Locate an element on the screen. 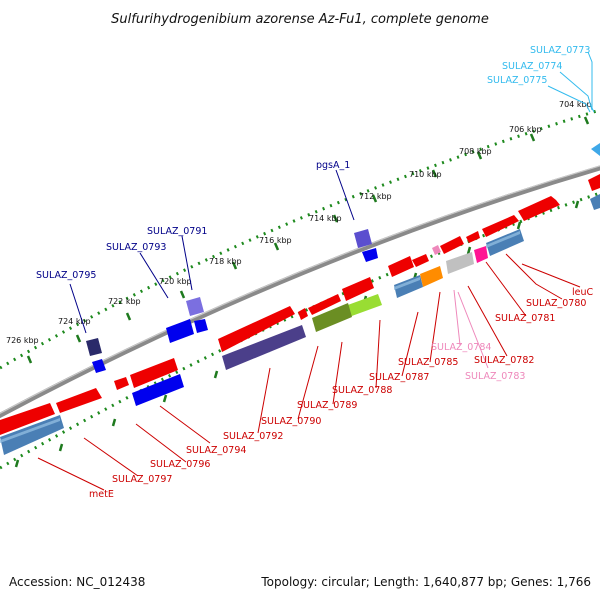 The height and width of the screenshot is (600, 600). gene-label: SULAZ_0774 is located at coordinates (532, 66).